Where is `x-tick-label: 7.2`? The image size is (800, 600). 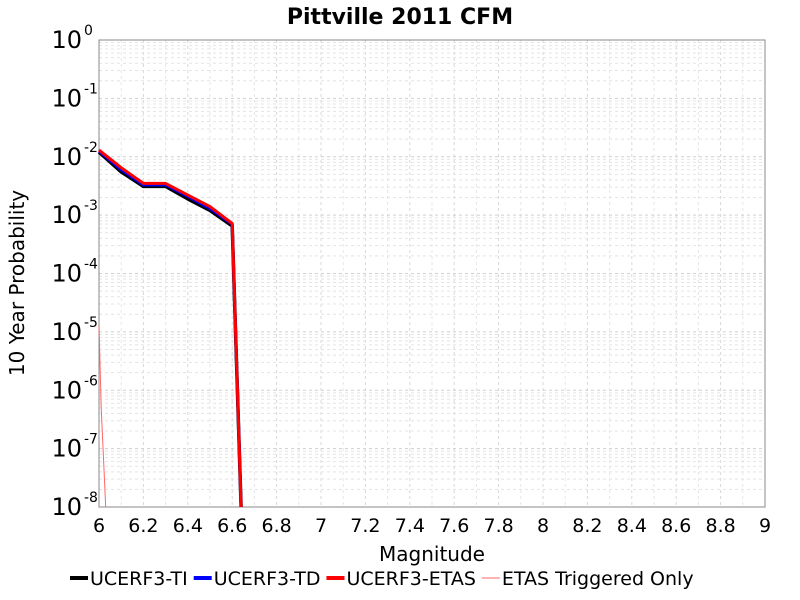
x-tick-label: 7.2 is located at coordinates (365, 526).